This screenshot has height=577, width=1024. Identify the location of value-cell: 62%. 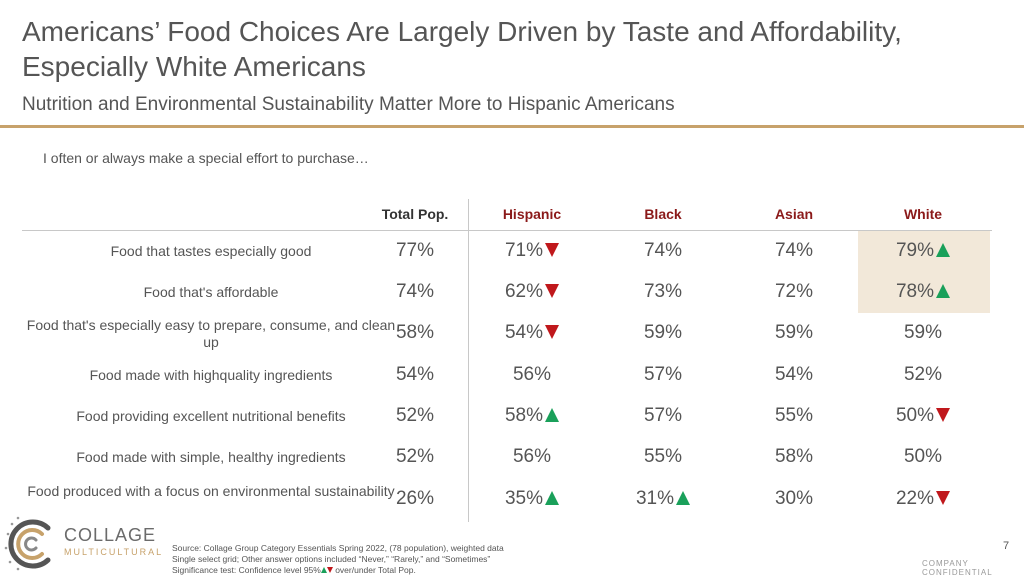
(532, 292).